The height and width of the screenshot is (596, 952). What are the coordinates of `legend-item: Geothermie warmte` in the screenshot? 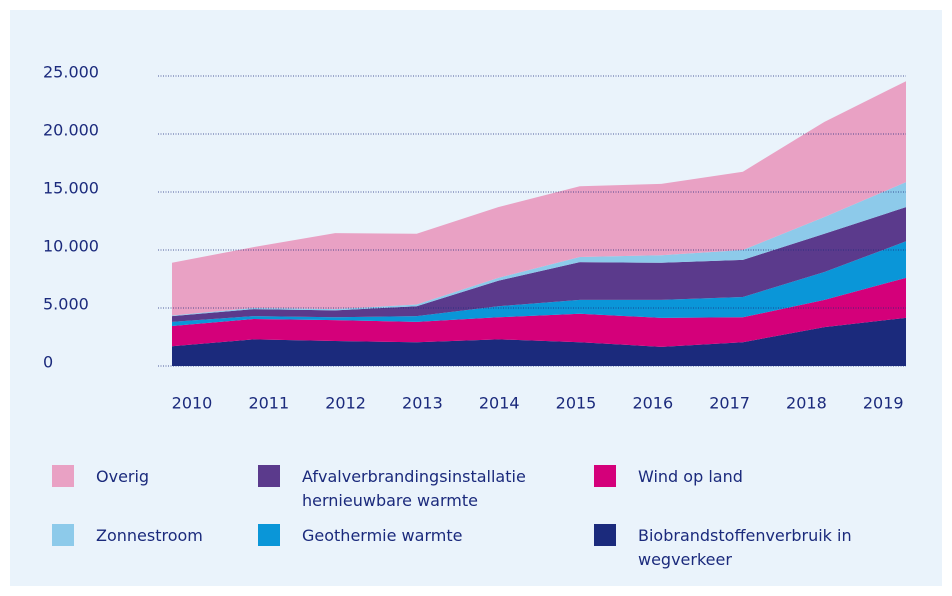 It's located at (408, 536).